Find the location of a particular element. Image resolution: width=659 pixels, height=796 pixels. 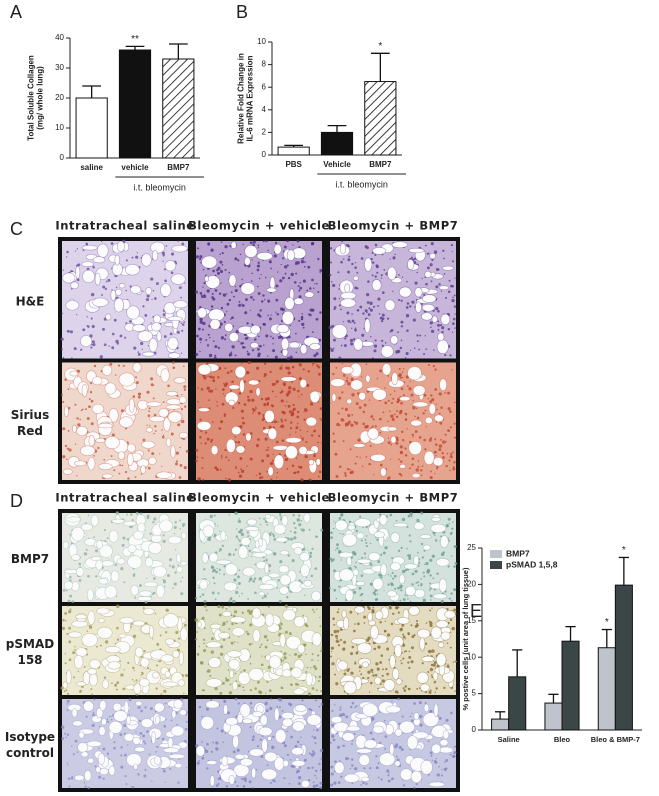

y-axis-label: IL-6 mRNA Expression is located at coordinates (250, 98).